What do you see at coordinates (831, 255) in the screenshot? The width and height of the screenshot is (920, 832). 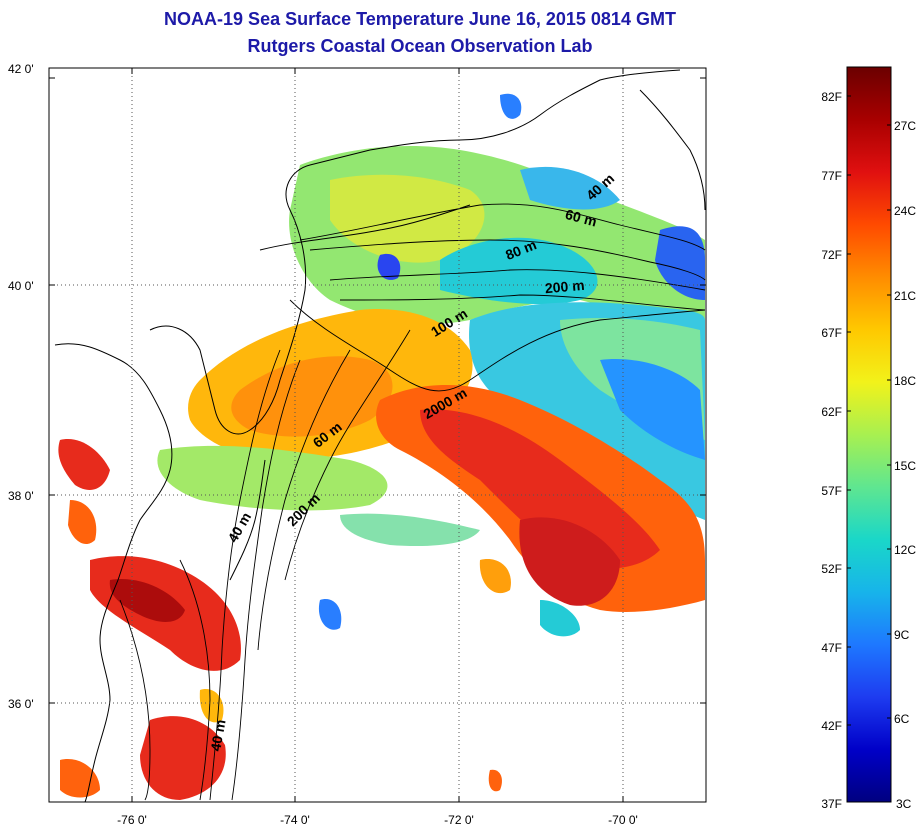 I see `colorbar-f-label: 72F` at bounding box center [831, 255].